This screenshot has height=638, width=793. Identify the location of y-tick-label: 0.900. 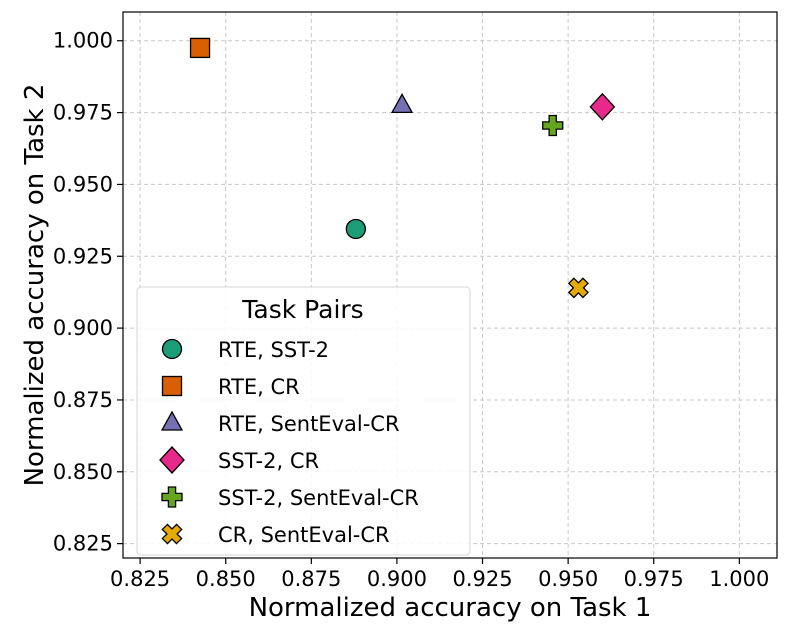
(83, 328).